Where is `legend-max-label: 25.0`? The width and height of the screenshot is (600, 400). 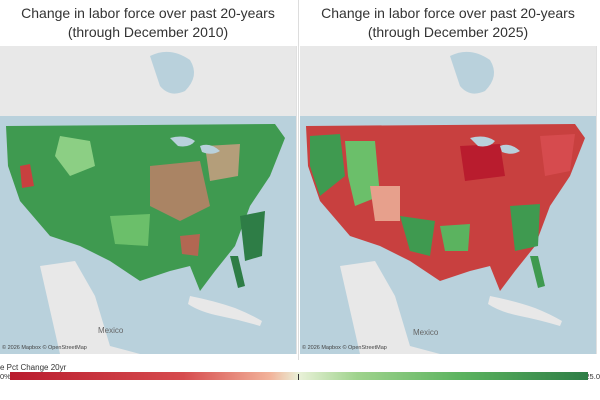
legend-max-label: 25.0 is located at coordinates (592, 376).